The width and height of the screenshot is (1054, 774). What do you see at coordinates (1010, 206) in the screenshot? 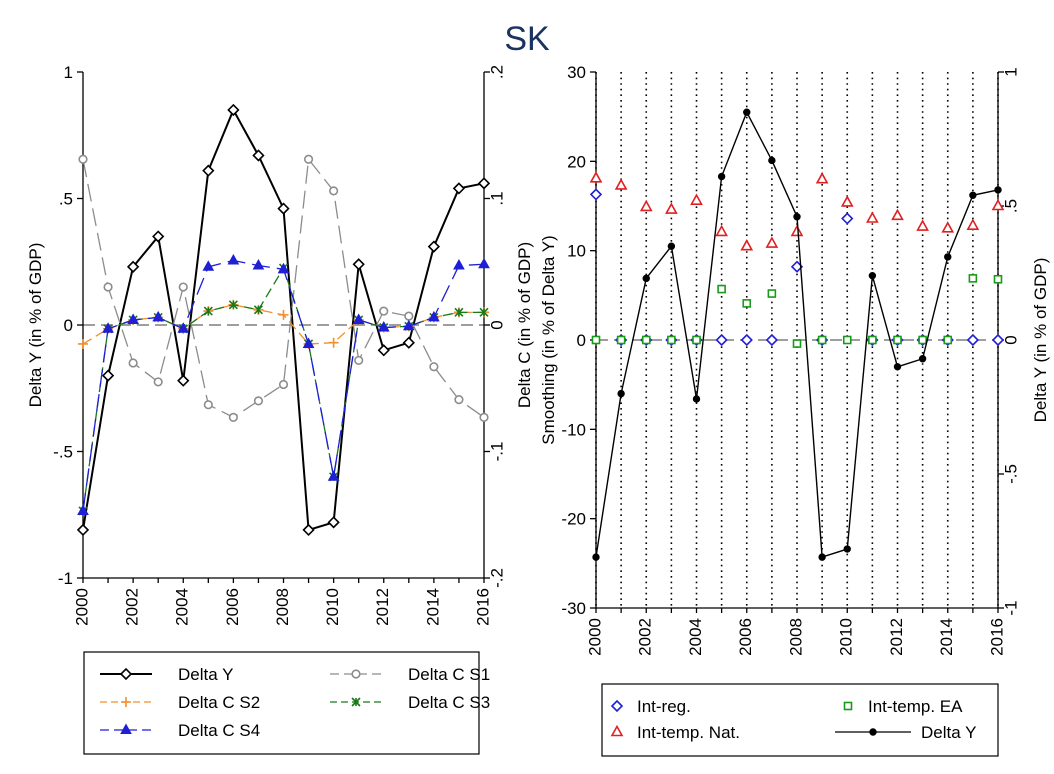
I see `right-y-tick-label: .5` at bounding box center [1010, 206].